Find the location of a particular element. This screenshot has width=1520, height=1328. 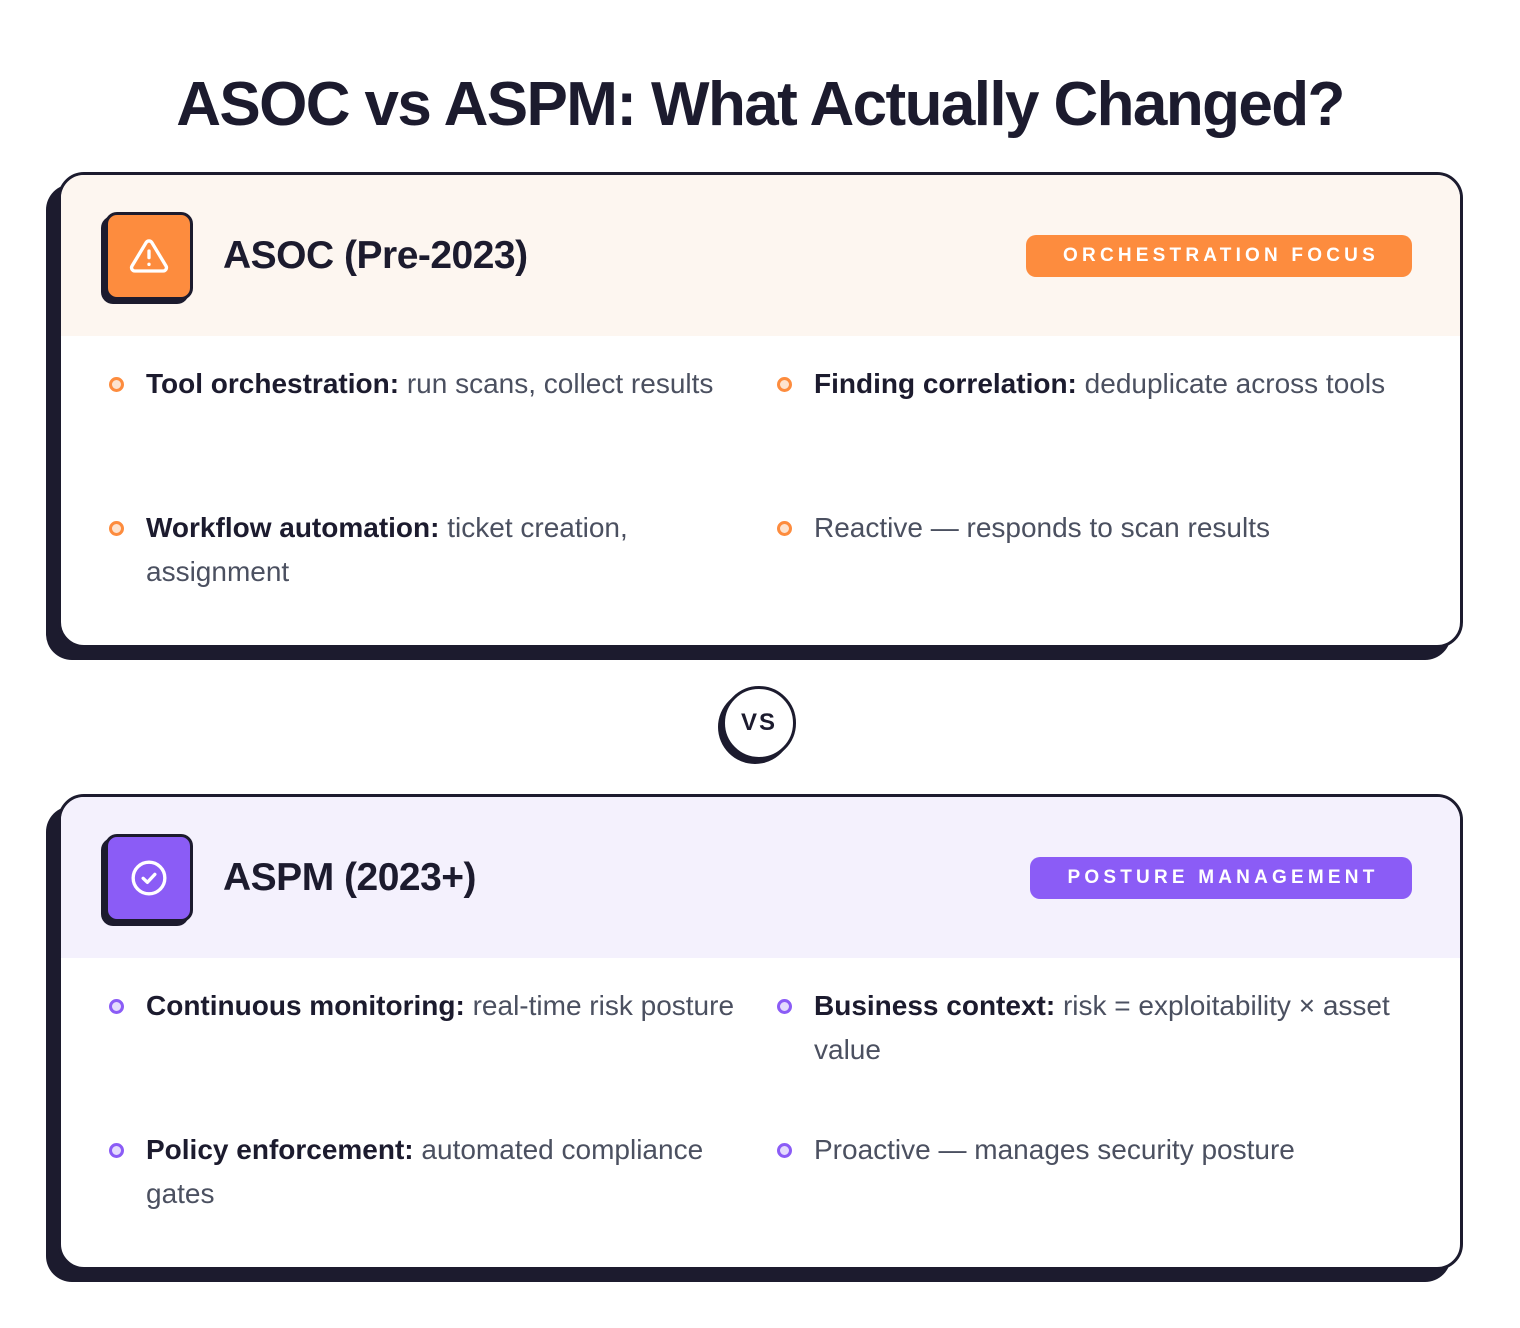

warning-triangle-icon is located at coordinates (149, 255).